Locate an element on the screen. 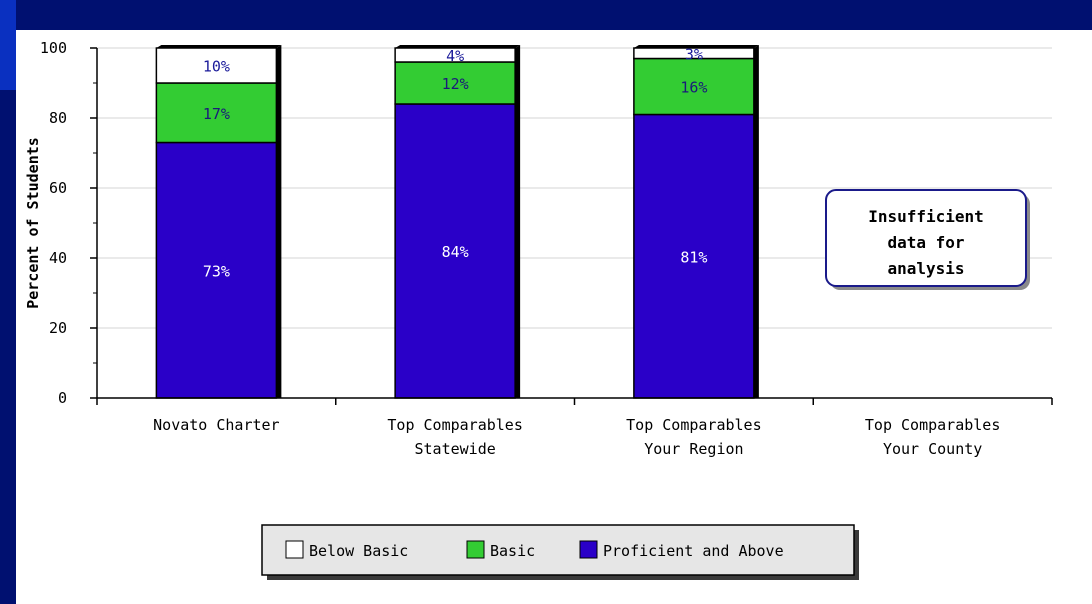 The height and width of the screenshot is (604, 1092). legend: Below Basic Basic Proficient and Above is located at coordinates (560, 552).